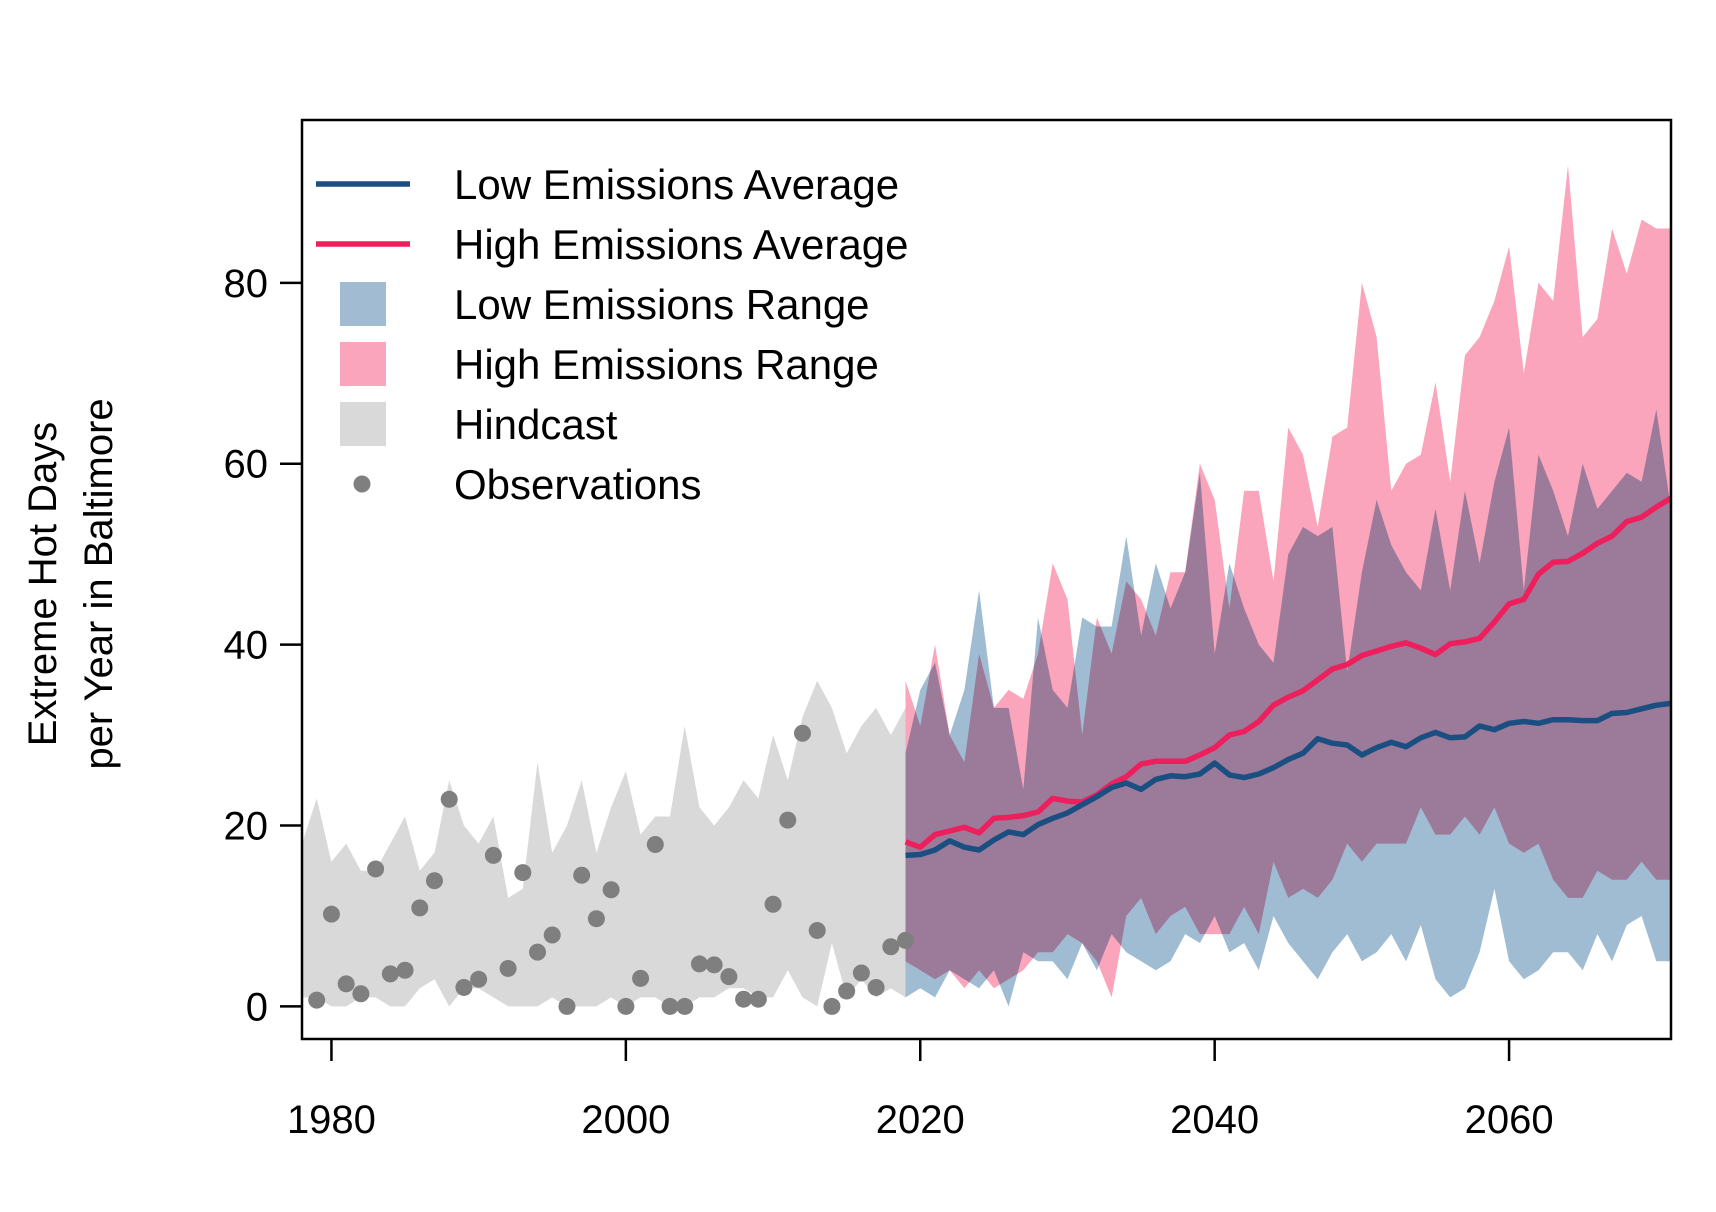  What do you see at coordinates (920, 1090) in the screenshot?
I see `x-axis: 1980 2000 2020 2040 2060` at bounding box center [920, 1090].